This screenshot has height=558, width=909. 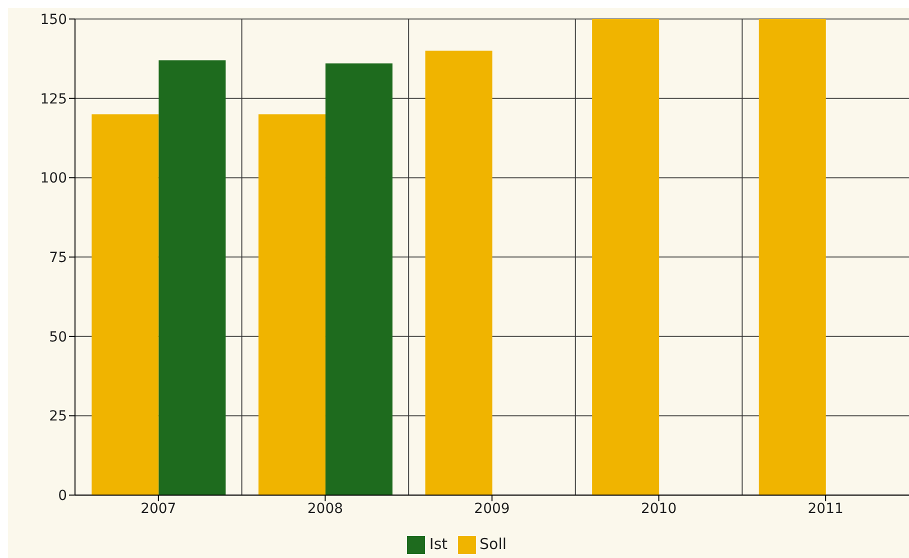 I want to click on legend-label: Soll, so click(x=493, y=544).